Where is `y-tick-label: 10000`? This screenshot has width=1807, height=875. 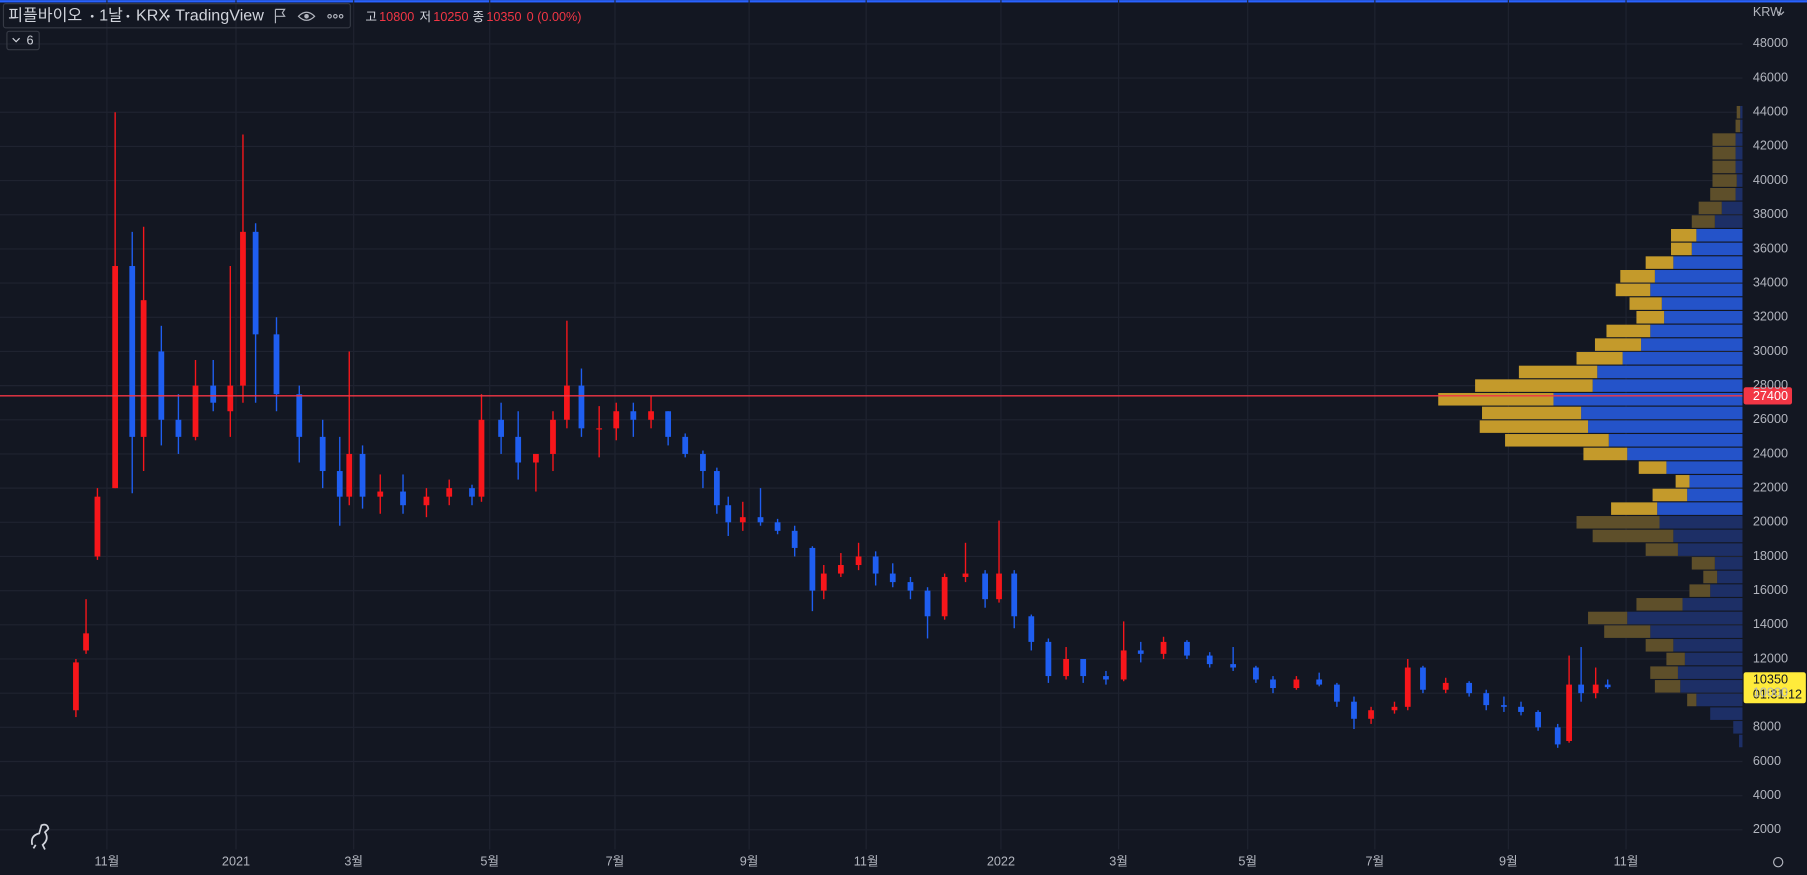
y-tick-label: 10000 is located at coordinates (1770, 692).